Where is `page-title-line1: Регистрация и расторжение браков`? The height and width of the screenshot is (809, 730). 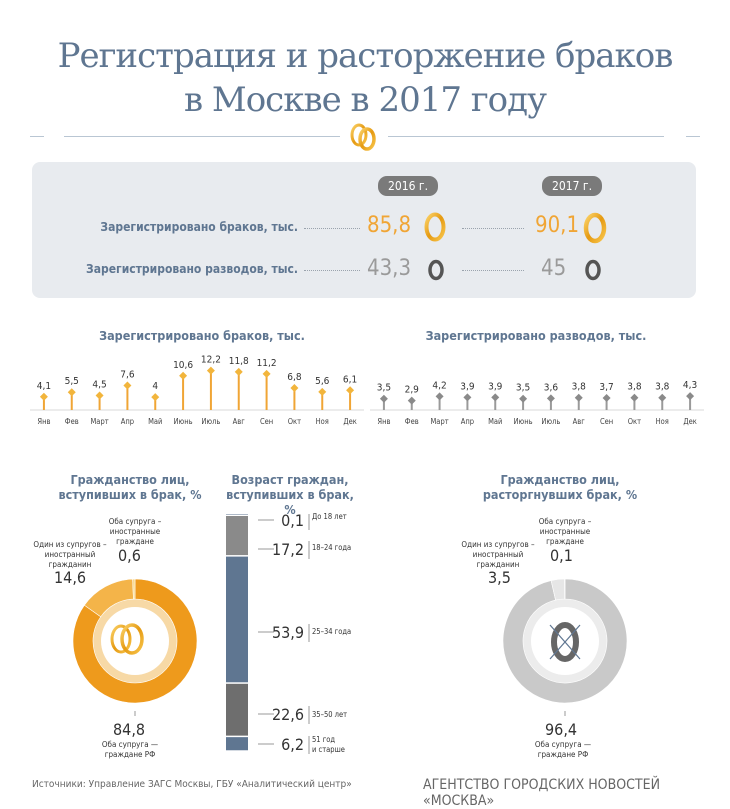
page-title-line1: Регистрация и расторжение браков is located at coordinates (365, 56).